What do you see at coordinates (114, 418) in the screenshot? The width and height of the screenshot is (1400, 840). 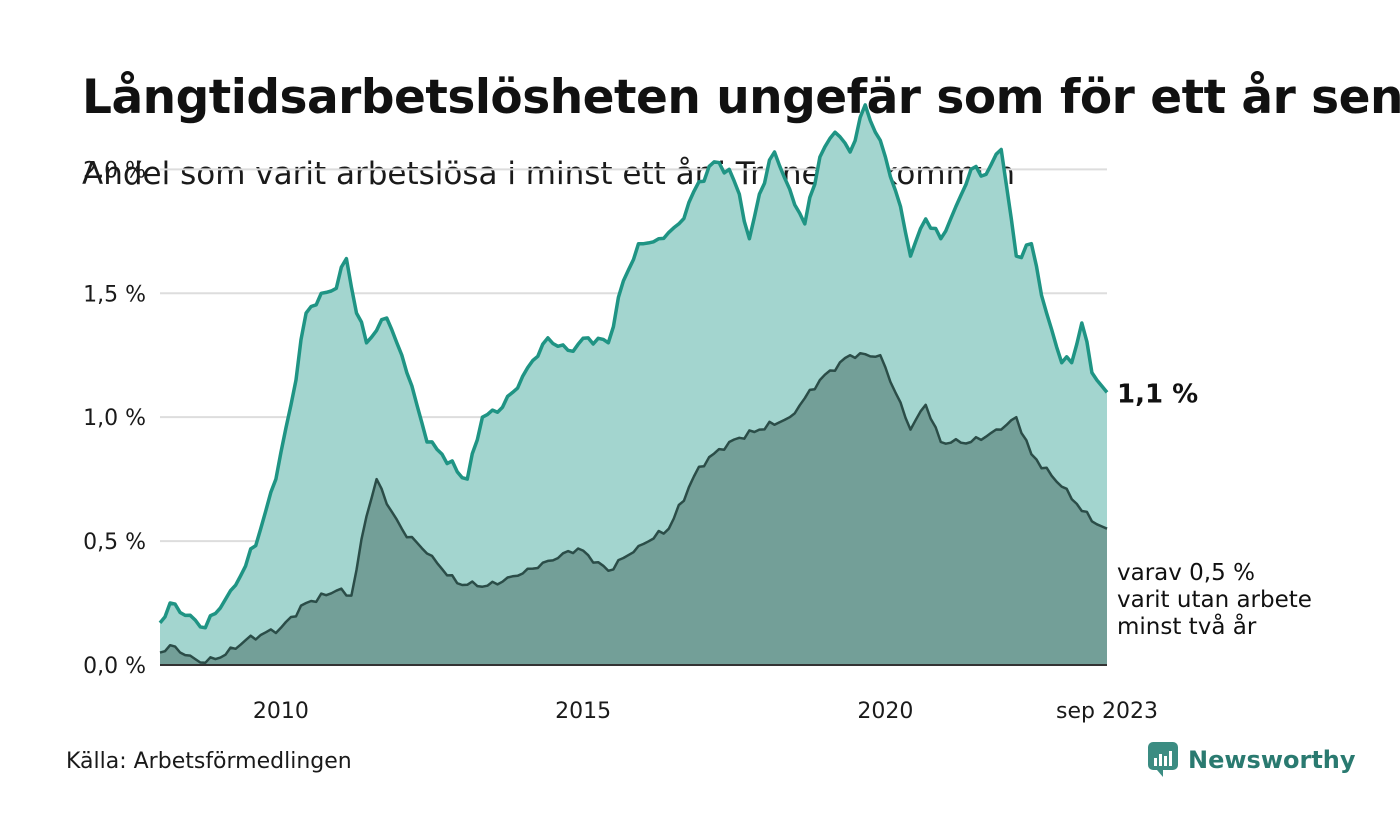 I see `y-tick-label: 1,0 %` at bounding box center [114, 418].